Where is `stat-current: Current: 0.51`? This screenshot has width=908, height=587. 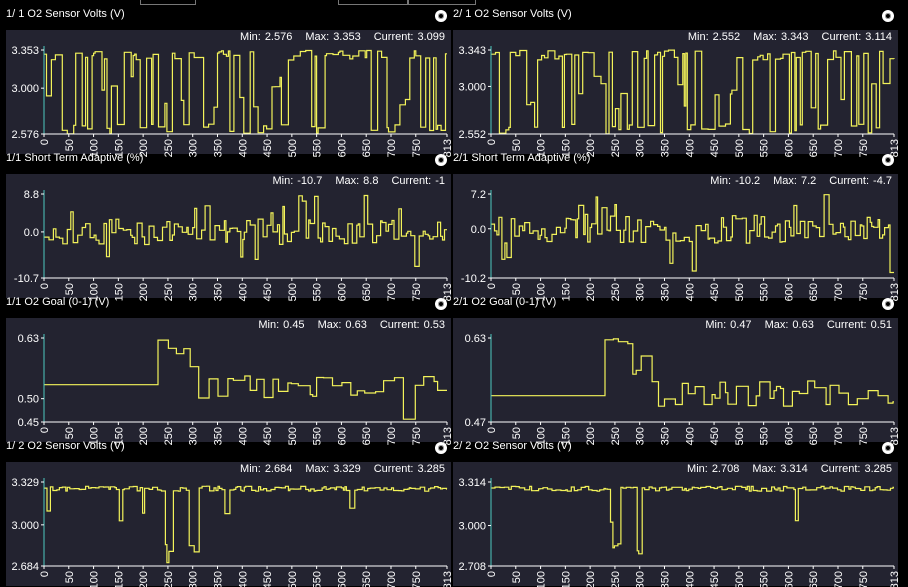 stat-current: Current: 0.51 is located at coordinates (859, 325).